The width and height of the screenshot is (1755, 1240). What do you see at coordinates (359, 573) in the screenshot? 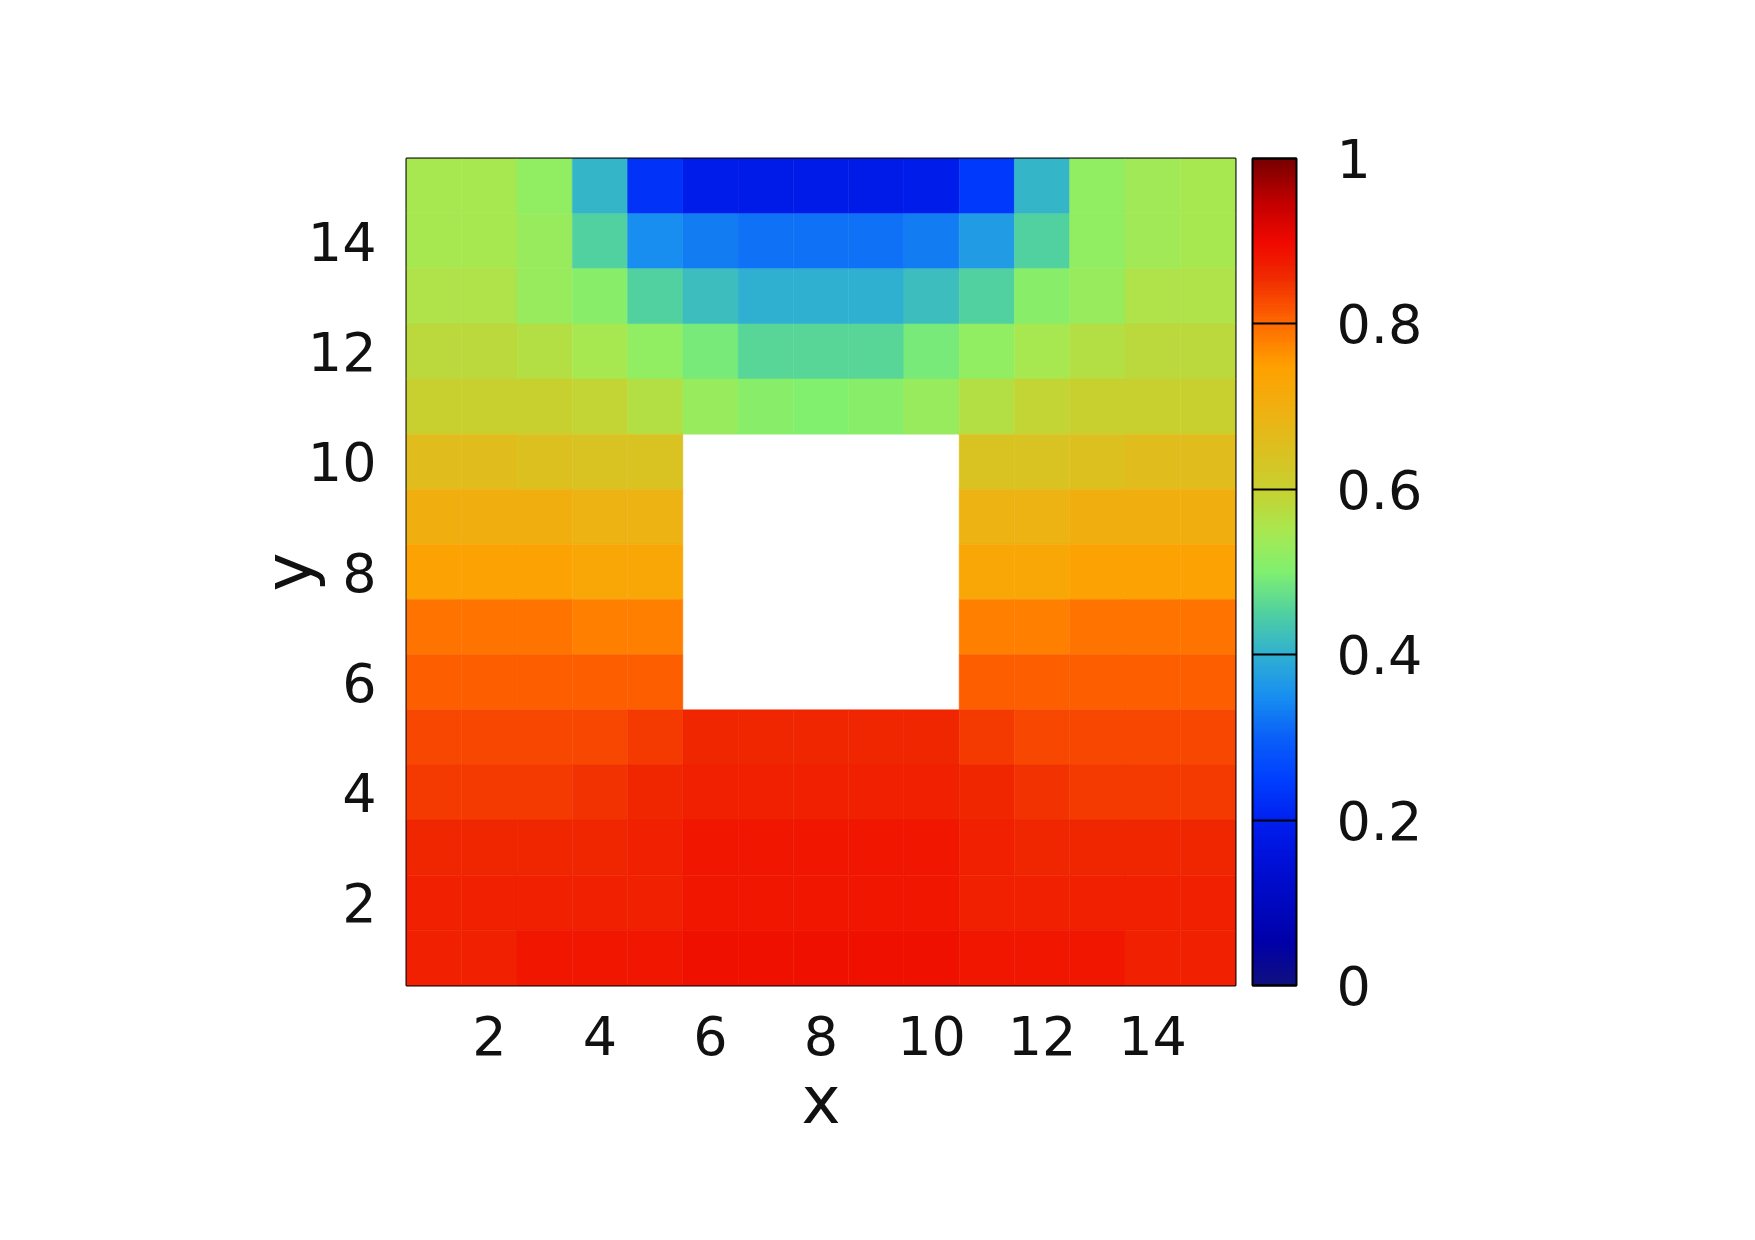
I see `y-tick-label: 8` at bounding box center [359, 573].